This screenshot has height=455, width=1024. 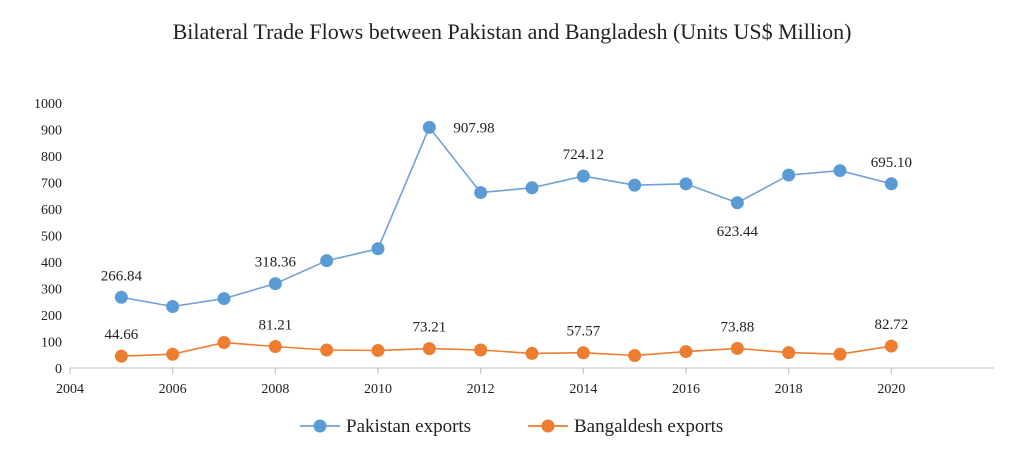 I want to click on y-tick-label: 700, so click(x=51, y=184).